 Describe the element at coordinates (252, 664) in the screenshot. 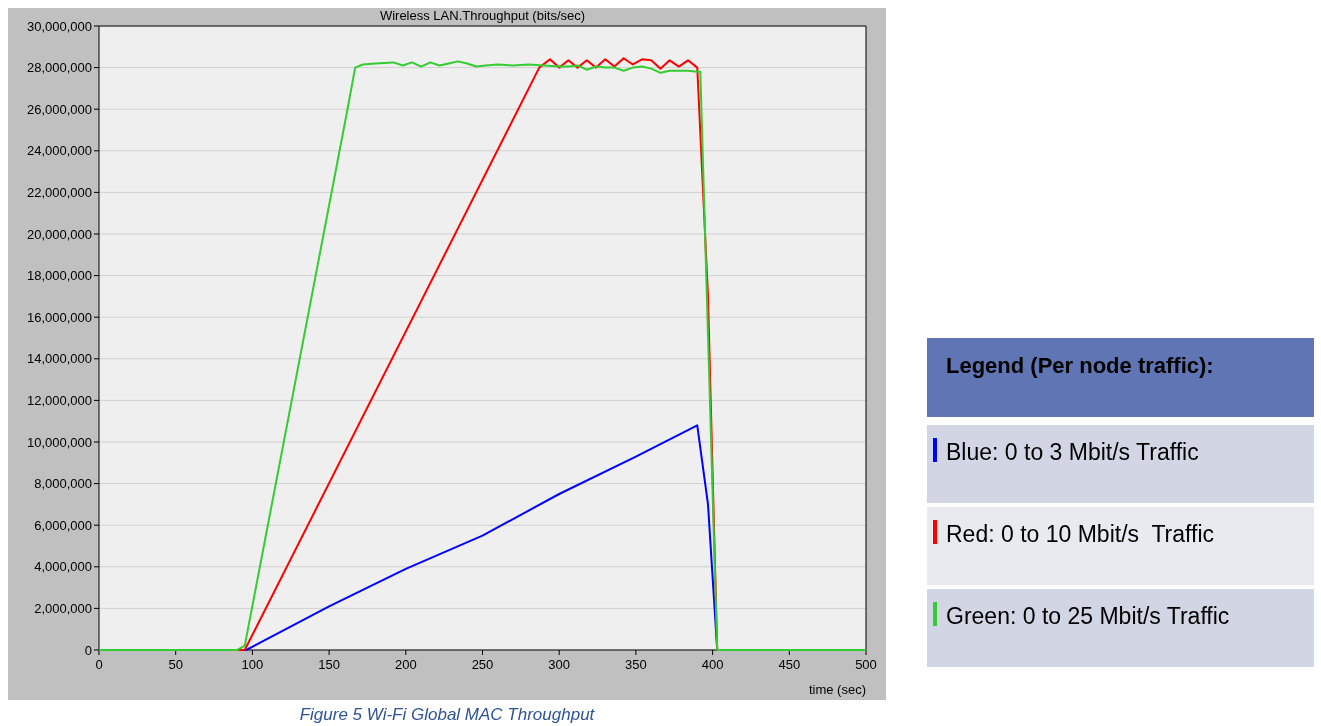

I see `x-tick-label: 100` at that location.